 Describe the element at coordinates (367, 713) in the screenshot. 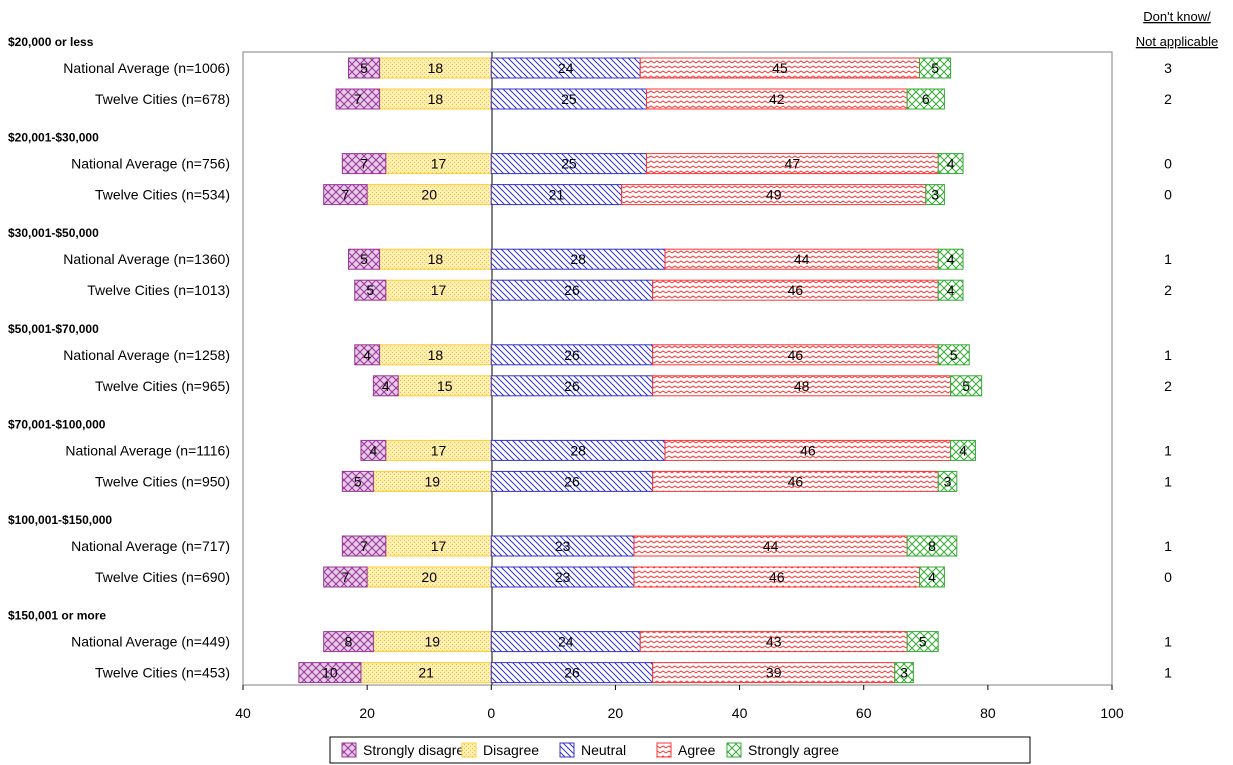

I see `x-tick-label: 20` at that location.